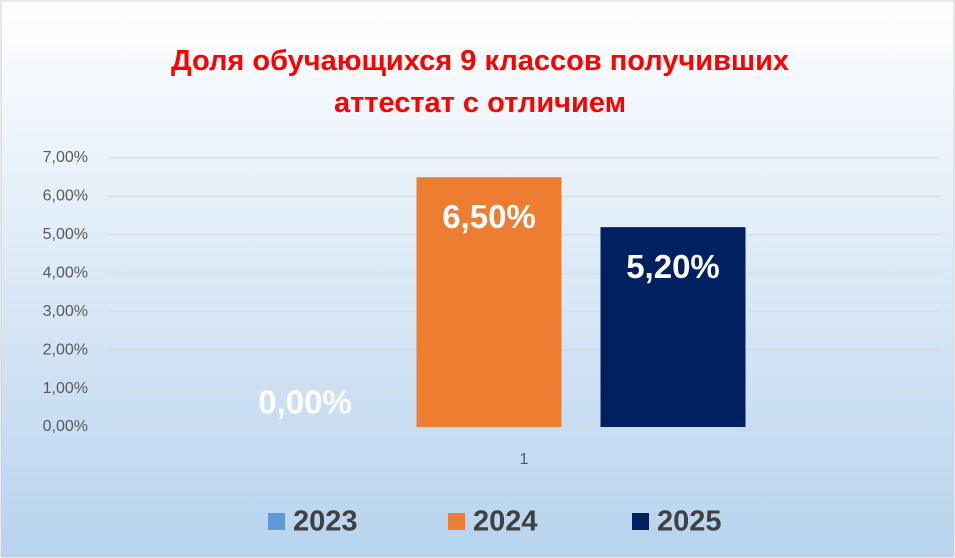  I want to click on data-label: 6,50%, so click(489, 216).